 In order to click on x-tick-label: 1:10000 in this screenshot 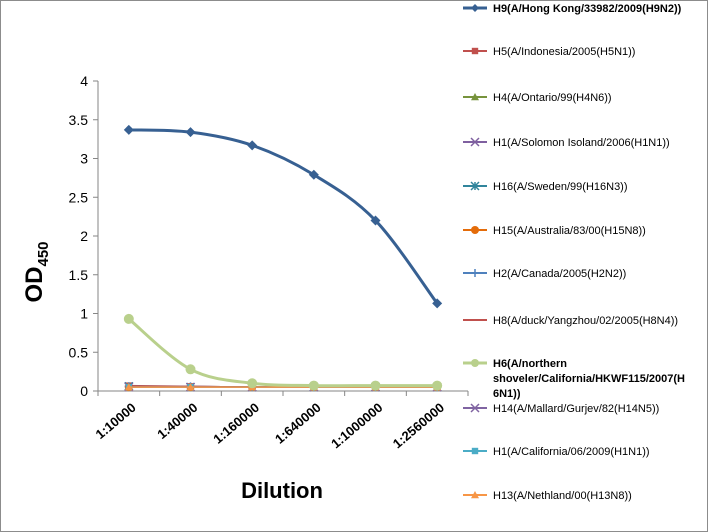, I will do `click(116, 421)`.